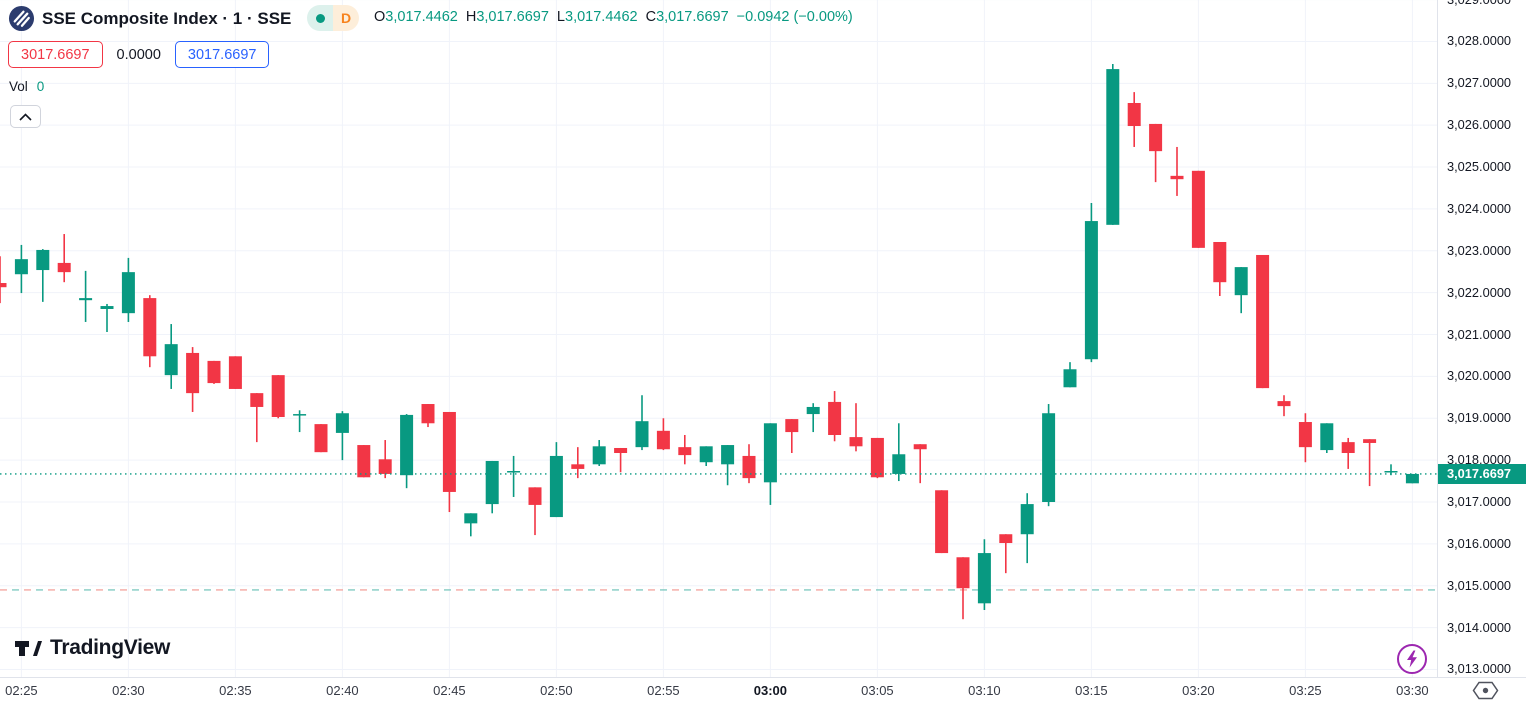 This screenshot has width=1526, height=702. Describe the element at coordinates (770, 690) in the screenshot. I see `time-tick-label: 03:00` at that location.